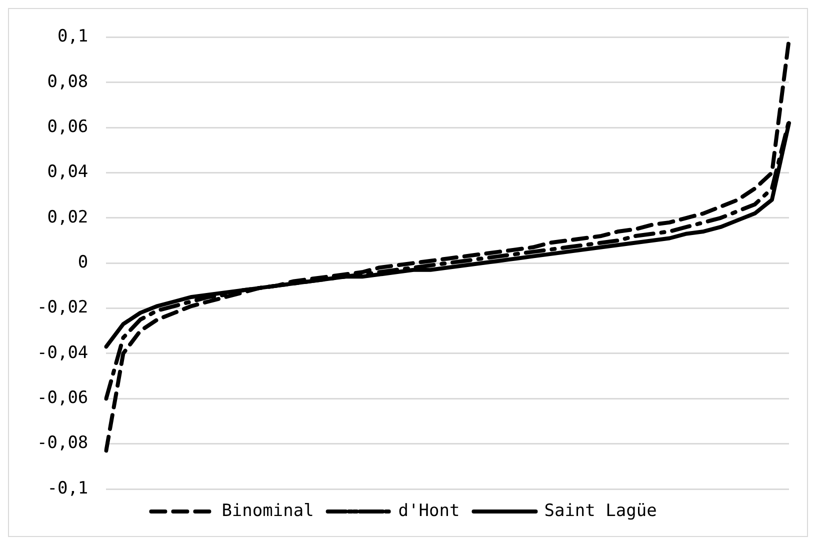 This screenshot has height=545, width=816. I want to click on y-tick-label: 0,08, so click(67, 82).